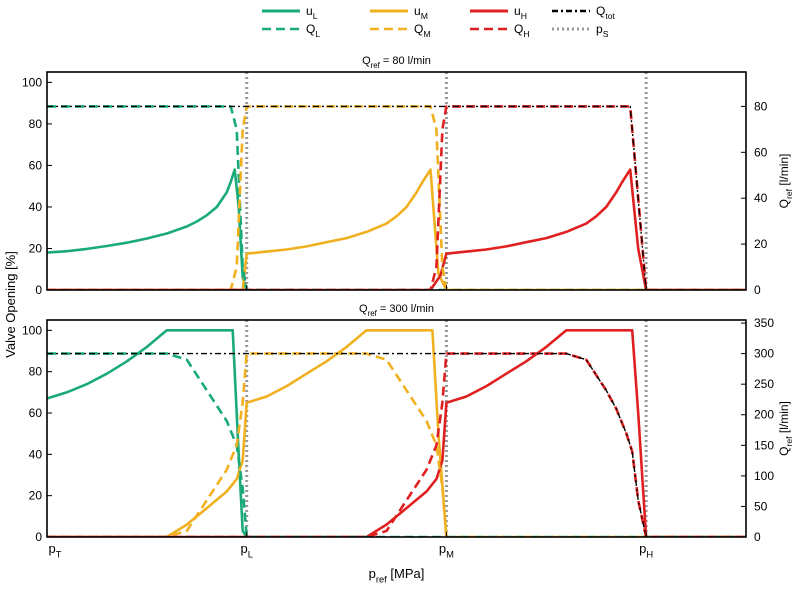 The width and height of the screenshot is (800, 592). What do you see at coordinates (312, 12) in the screenshot?
I see `legend-label-uL: uL` at bounding box center [312, 12].